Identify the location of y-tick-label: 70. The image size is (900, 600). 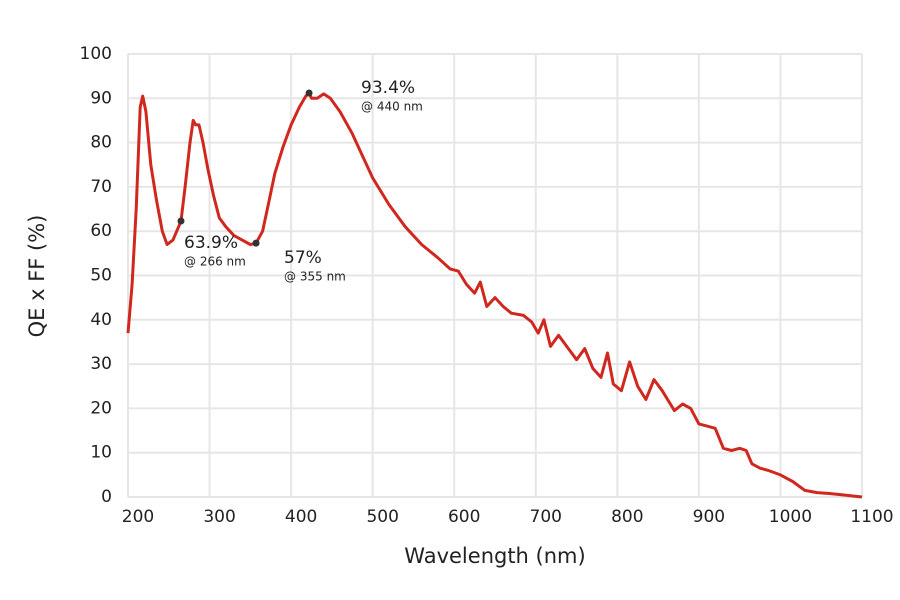
(101, 187).